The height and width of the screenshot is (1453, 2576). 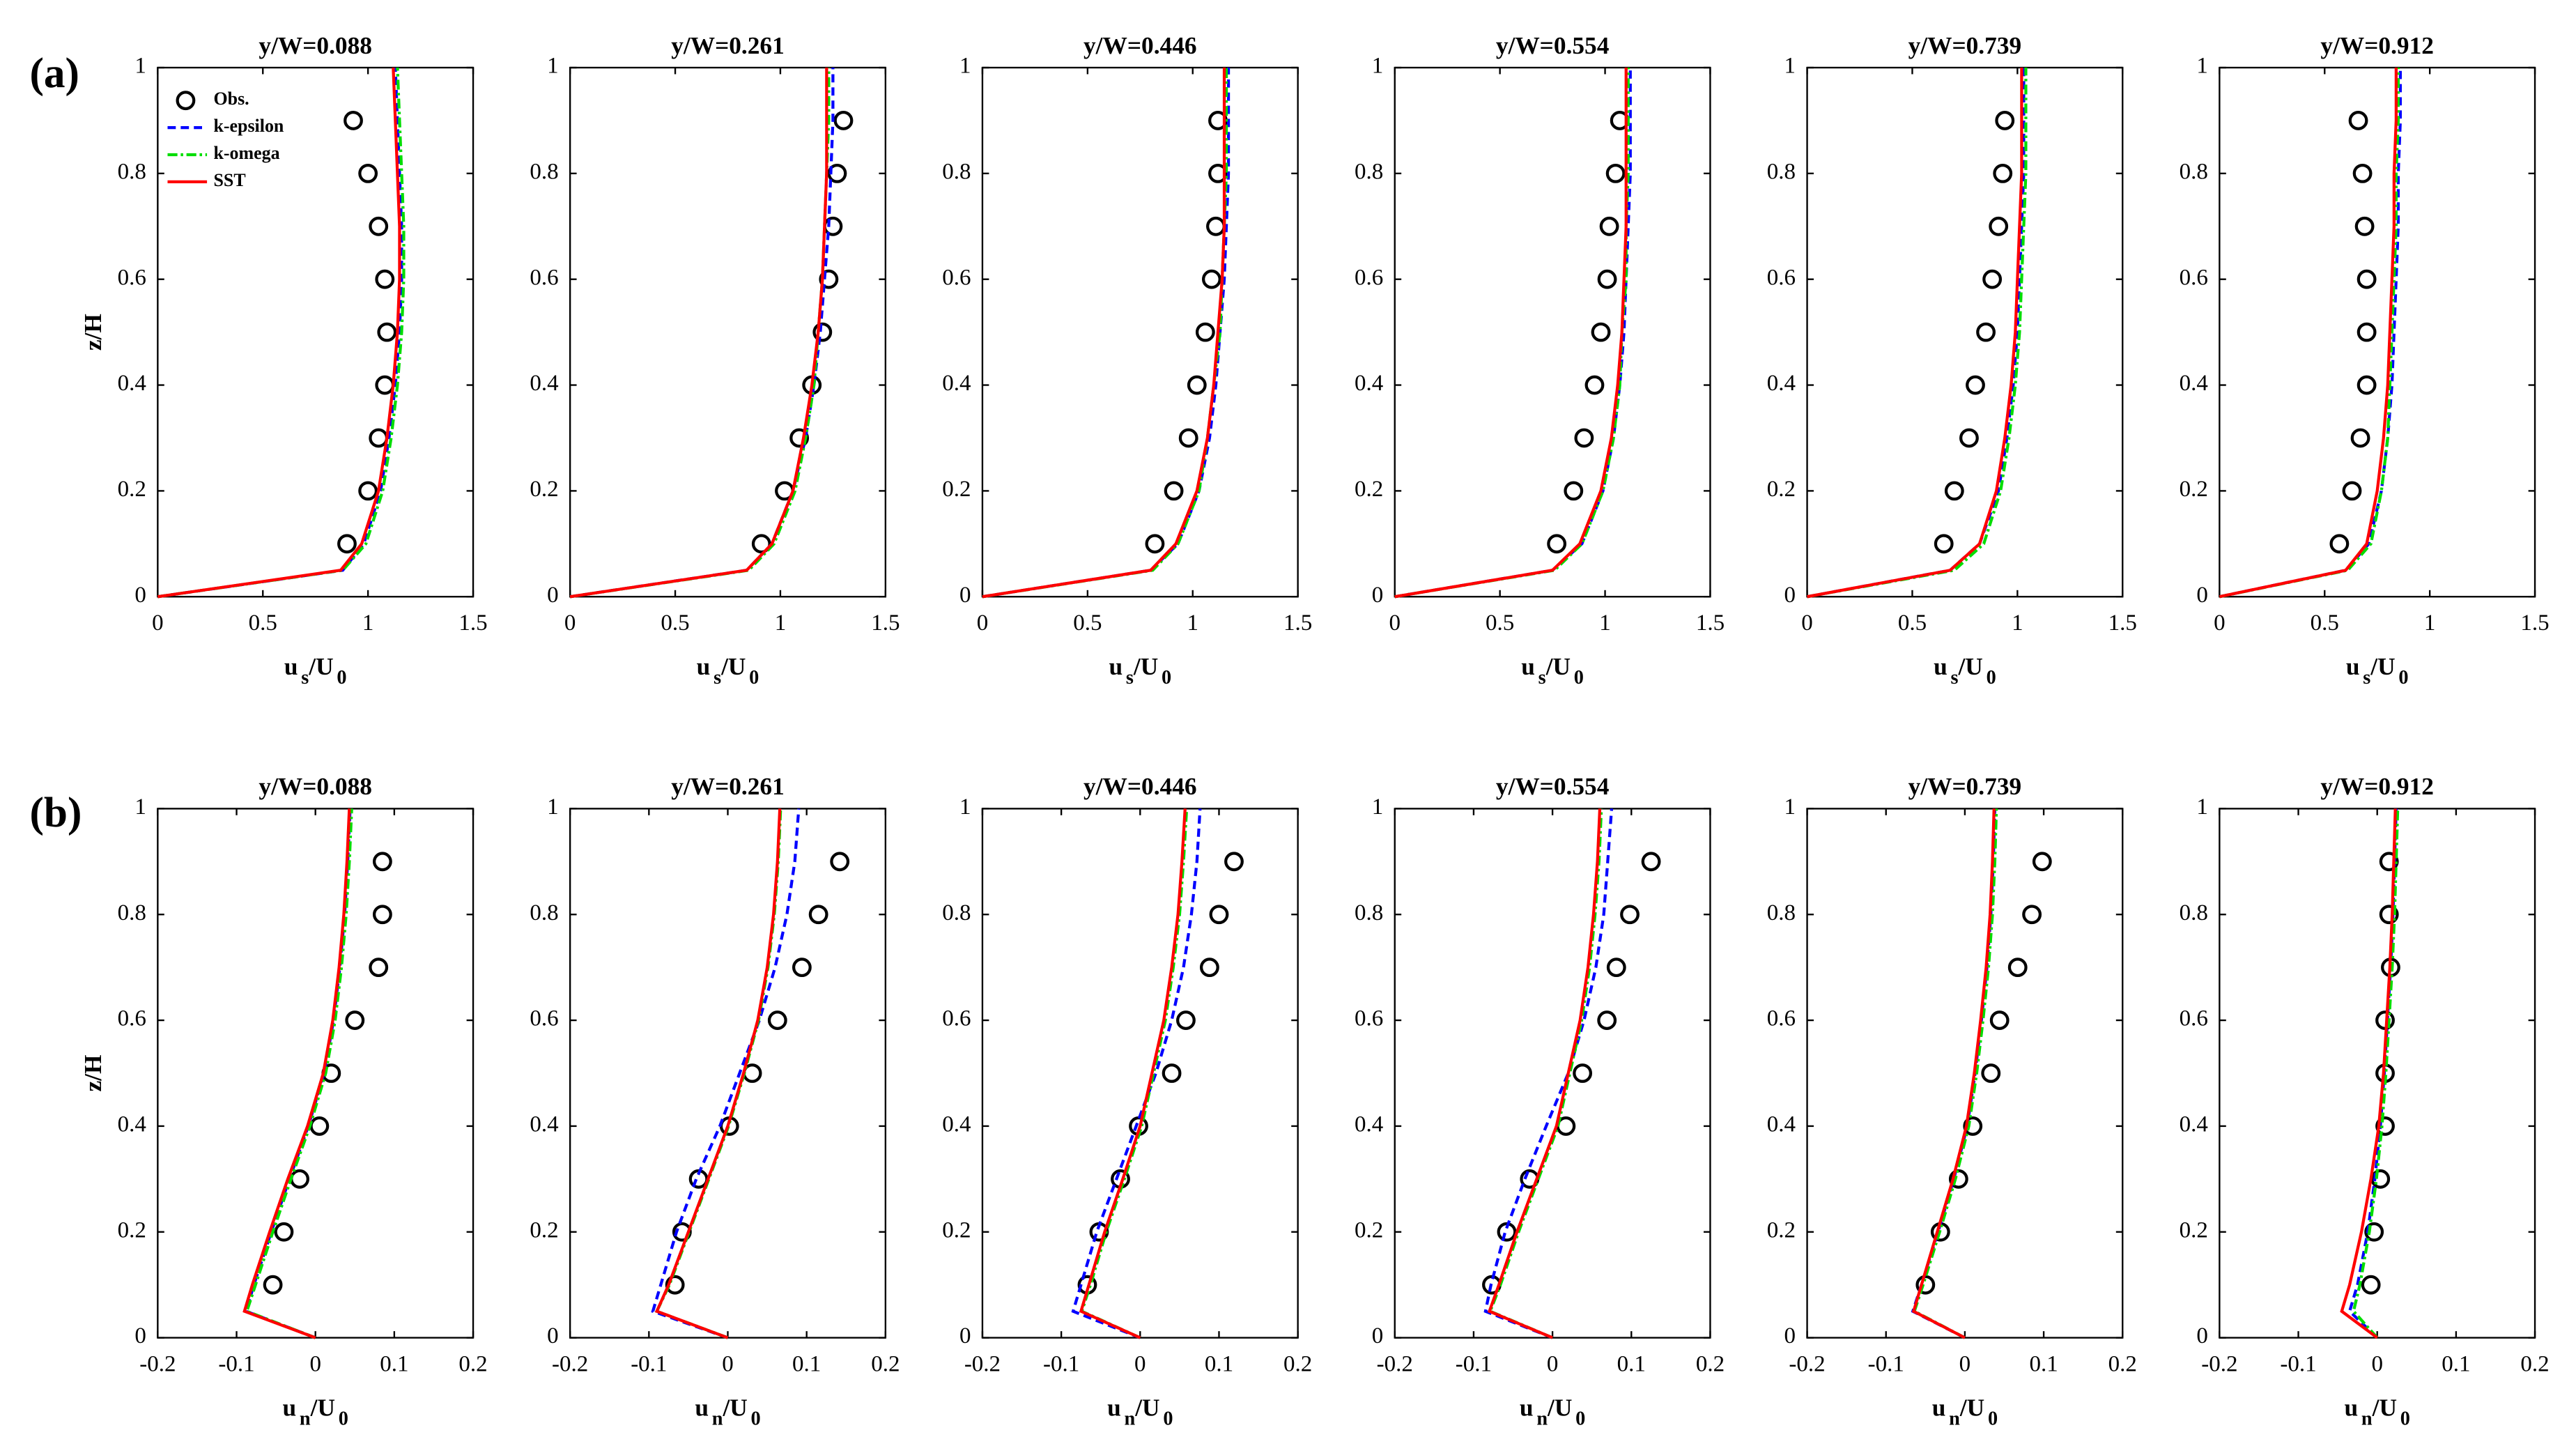 What do you see at coordinates (231, 99) in the screenshot?
I see `legend-label: Obs.` at bounding box center [231, 99].